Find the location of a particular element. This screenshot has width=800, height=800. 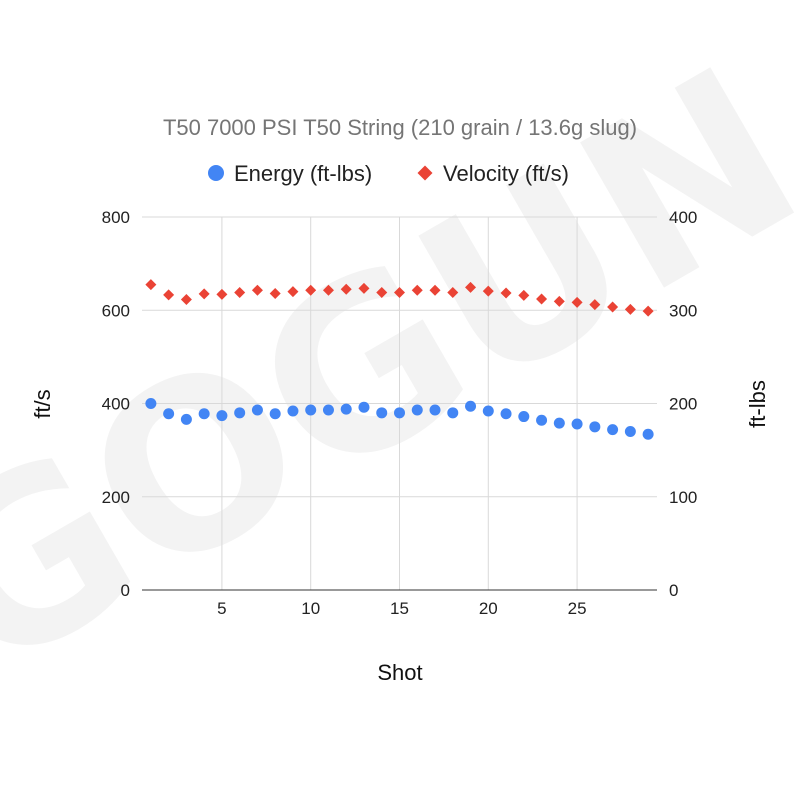

x-tick-label: 15 is located at coordinates (399, 608).